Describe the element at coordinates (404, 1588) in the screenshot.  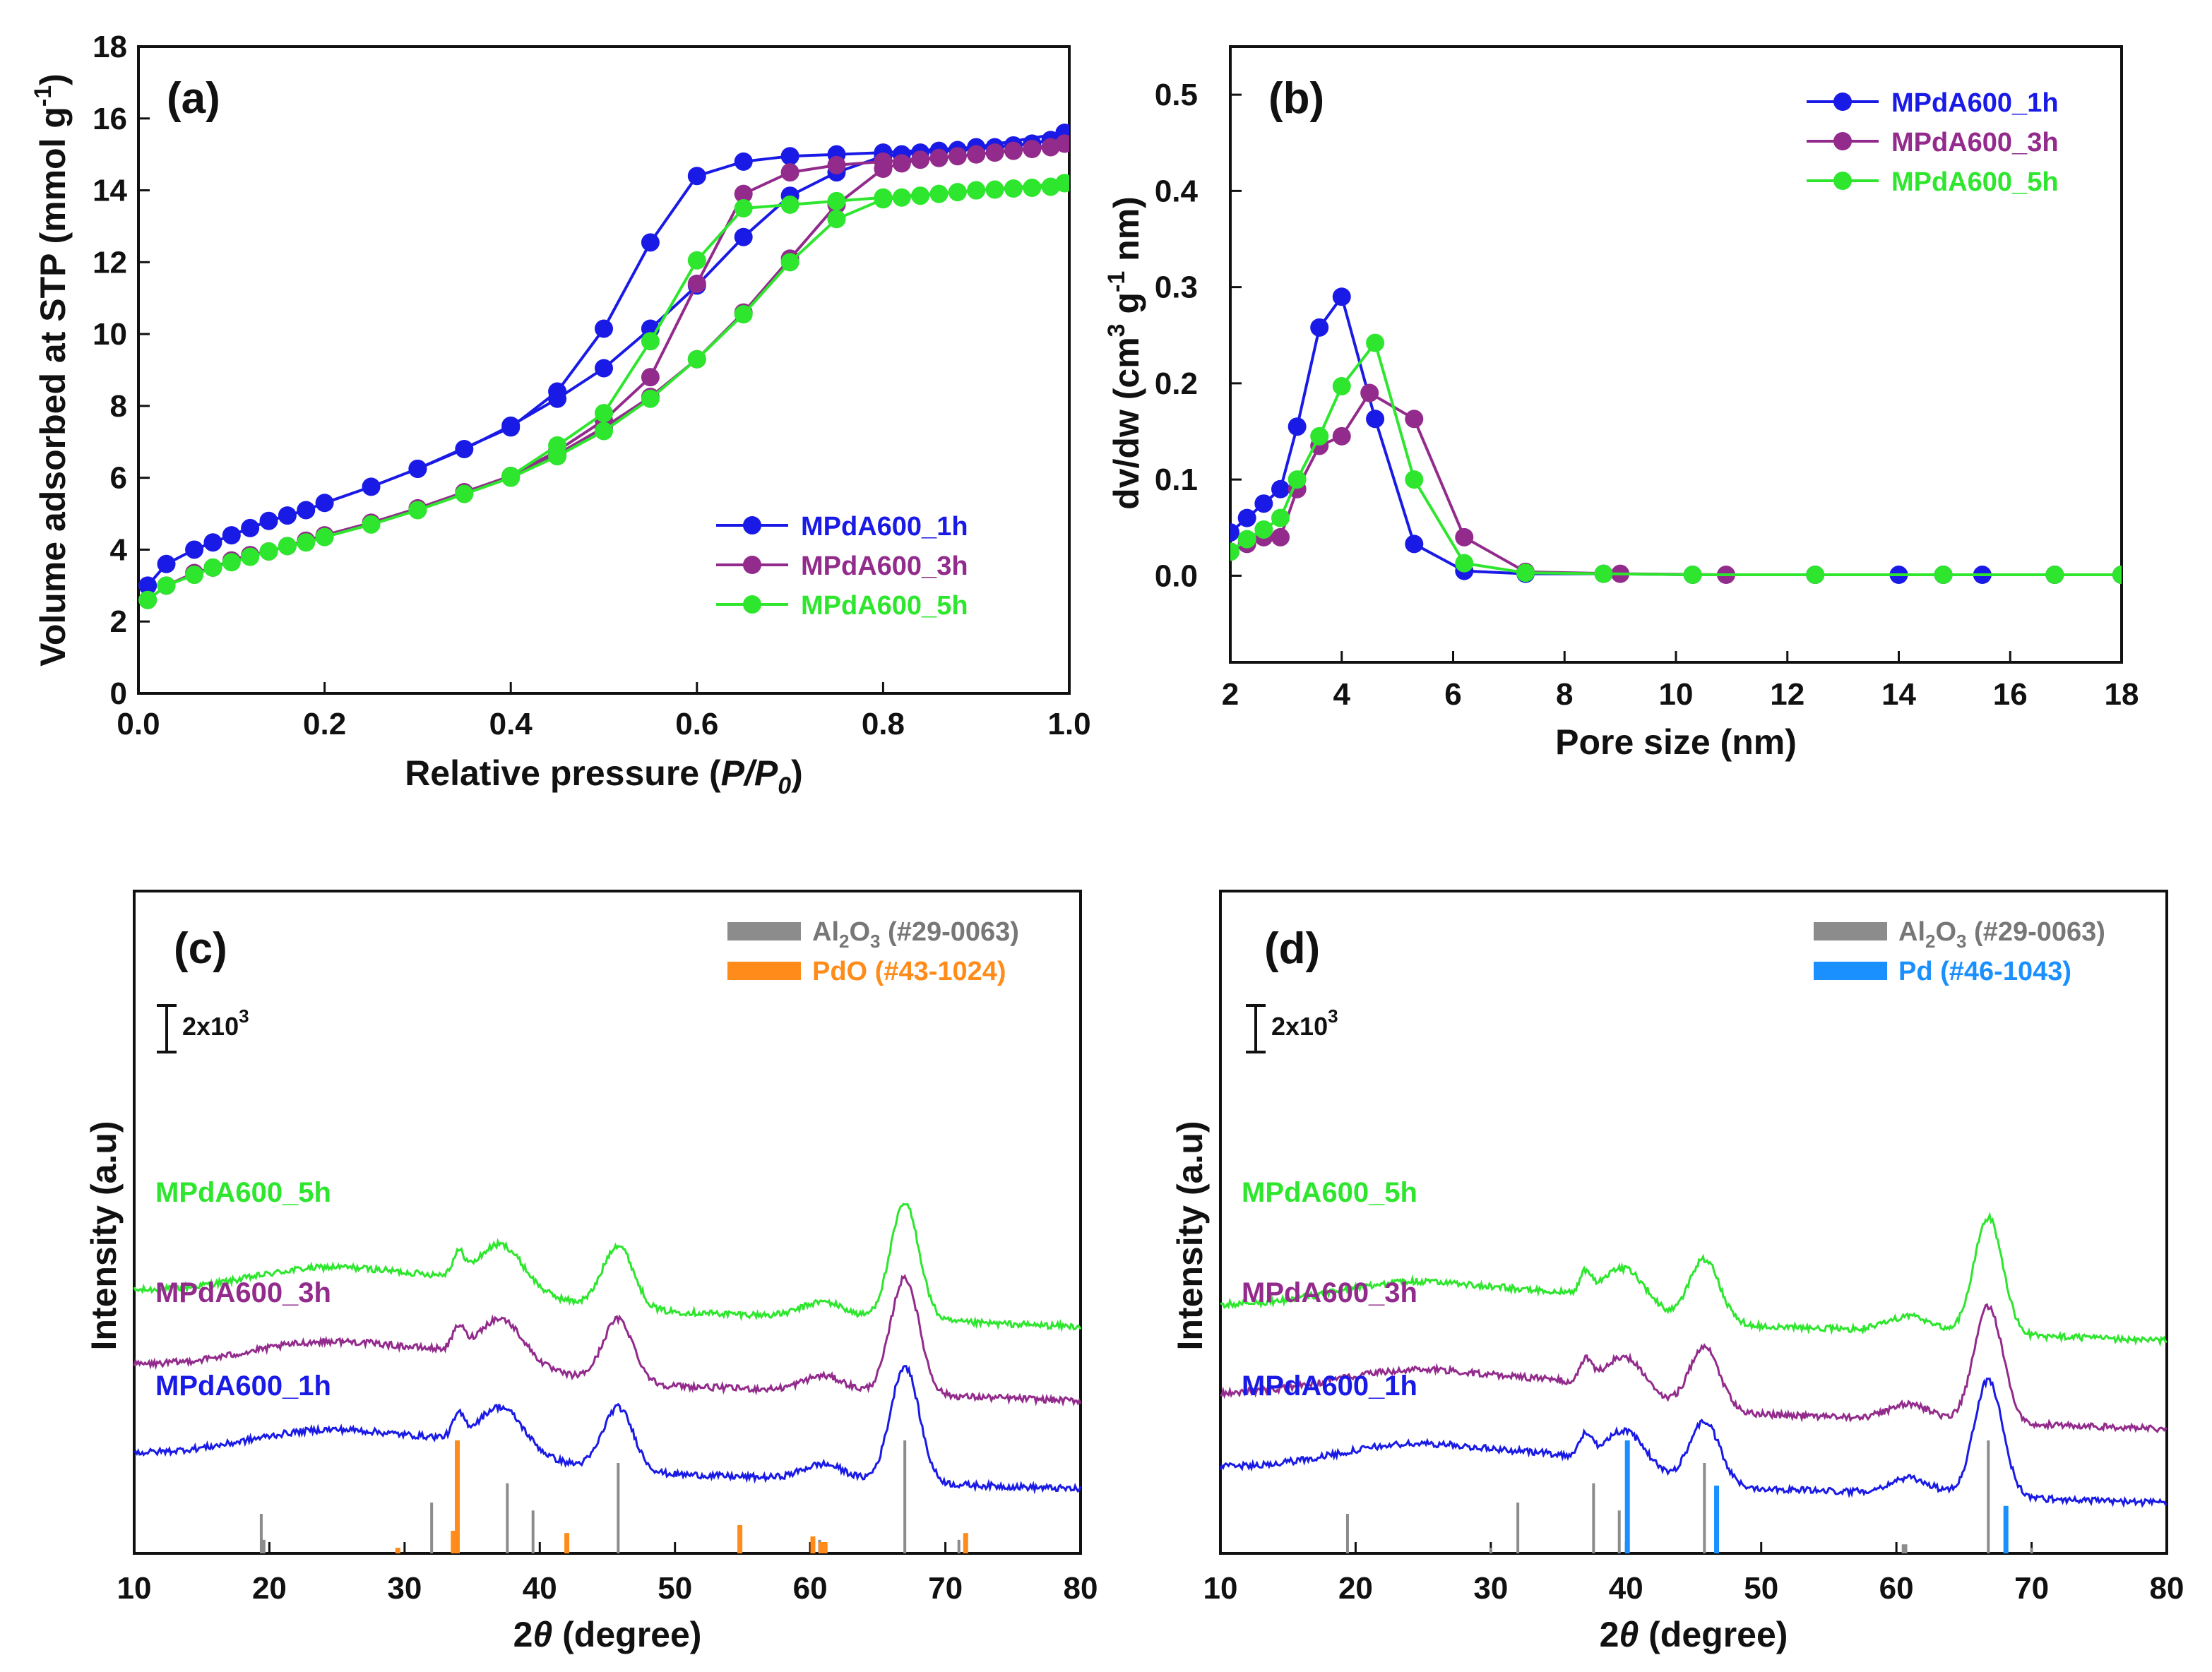
I see `x-tick-label-c: 30` at that location.